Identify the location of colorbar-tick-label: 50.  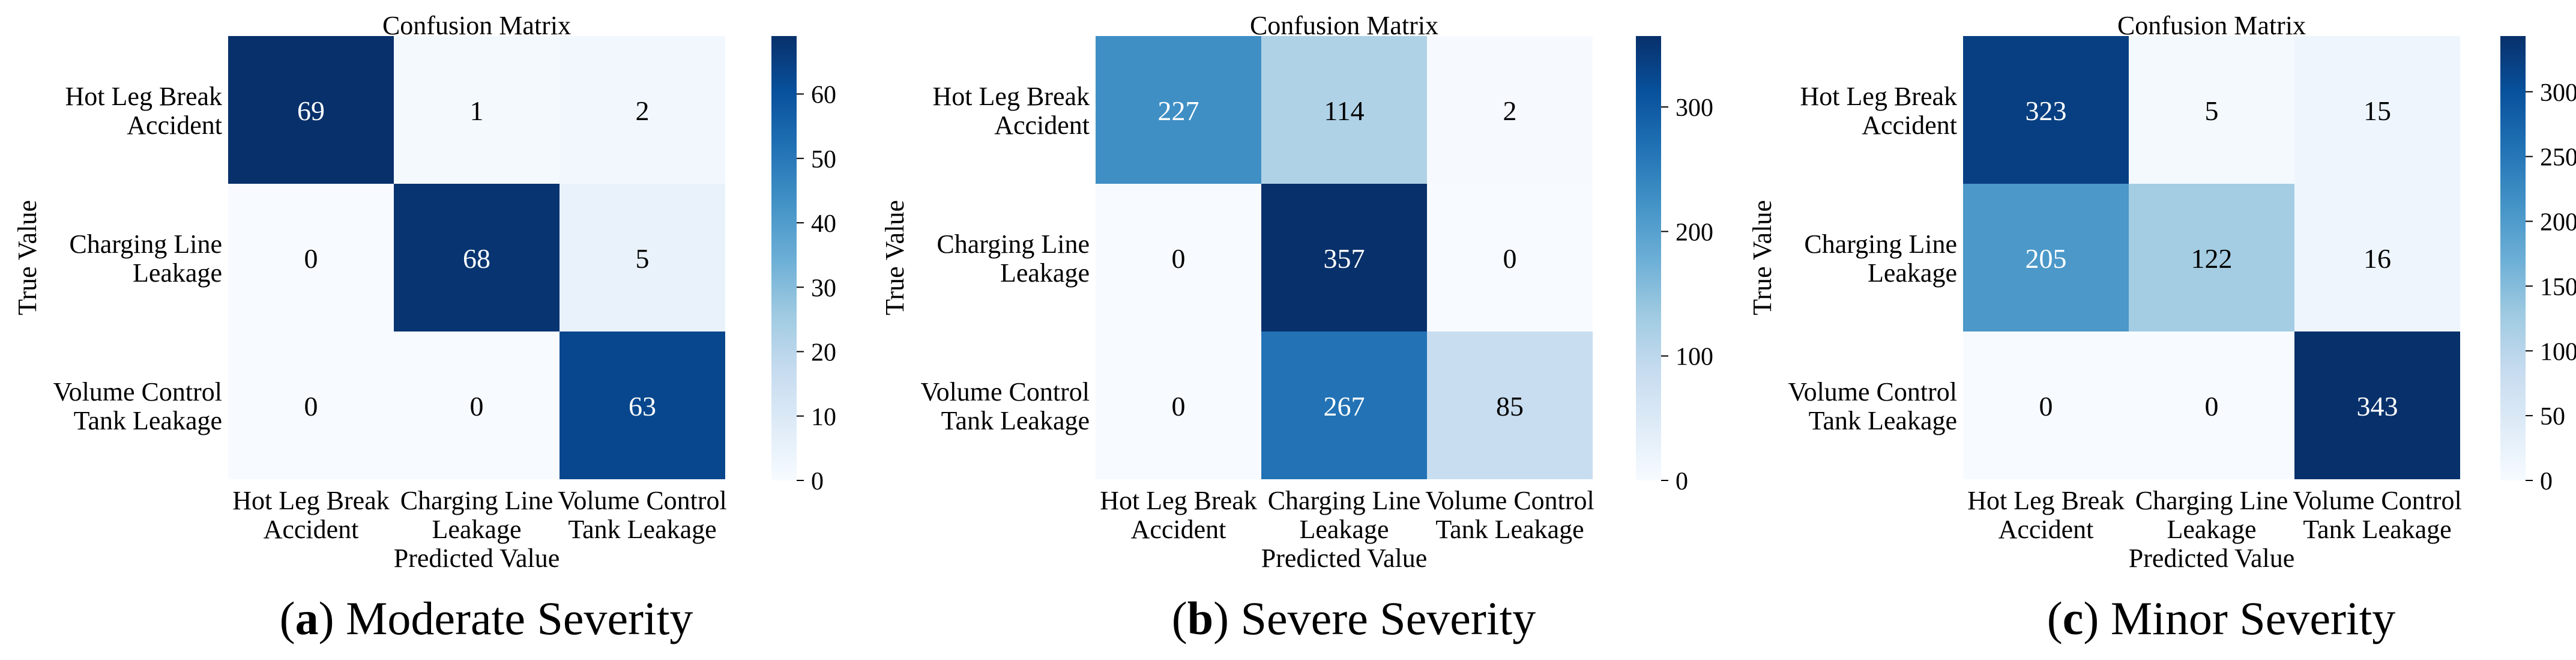
(823, 160).